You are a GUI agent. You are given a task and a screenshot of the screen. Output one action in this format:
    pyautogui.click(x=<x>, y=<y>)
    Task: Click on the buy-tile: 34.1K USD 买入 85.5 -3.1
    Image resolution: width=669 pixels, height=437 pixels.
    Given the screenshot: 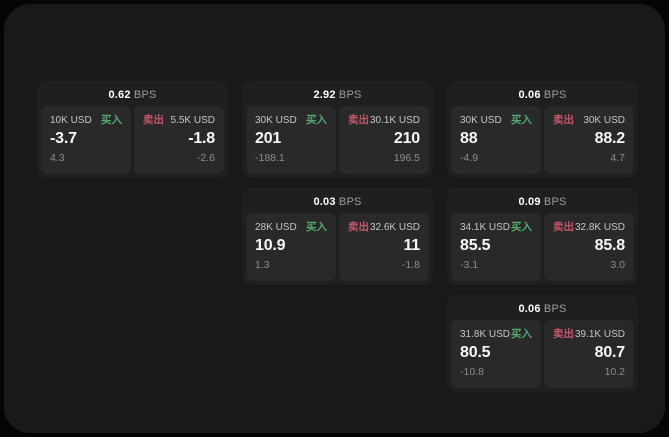 What is the action you would take?
    pyautogui.click(x=496, y=247)
    